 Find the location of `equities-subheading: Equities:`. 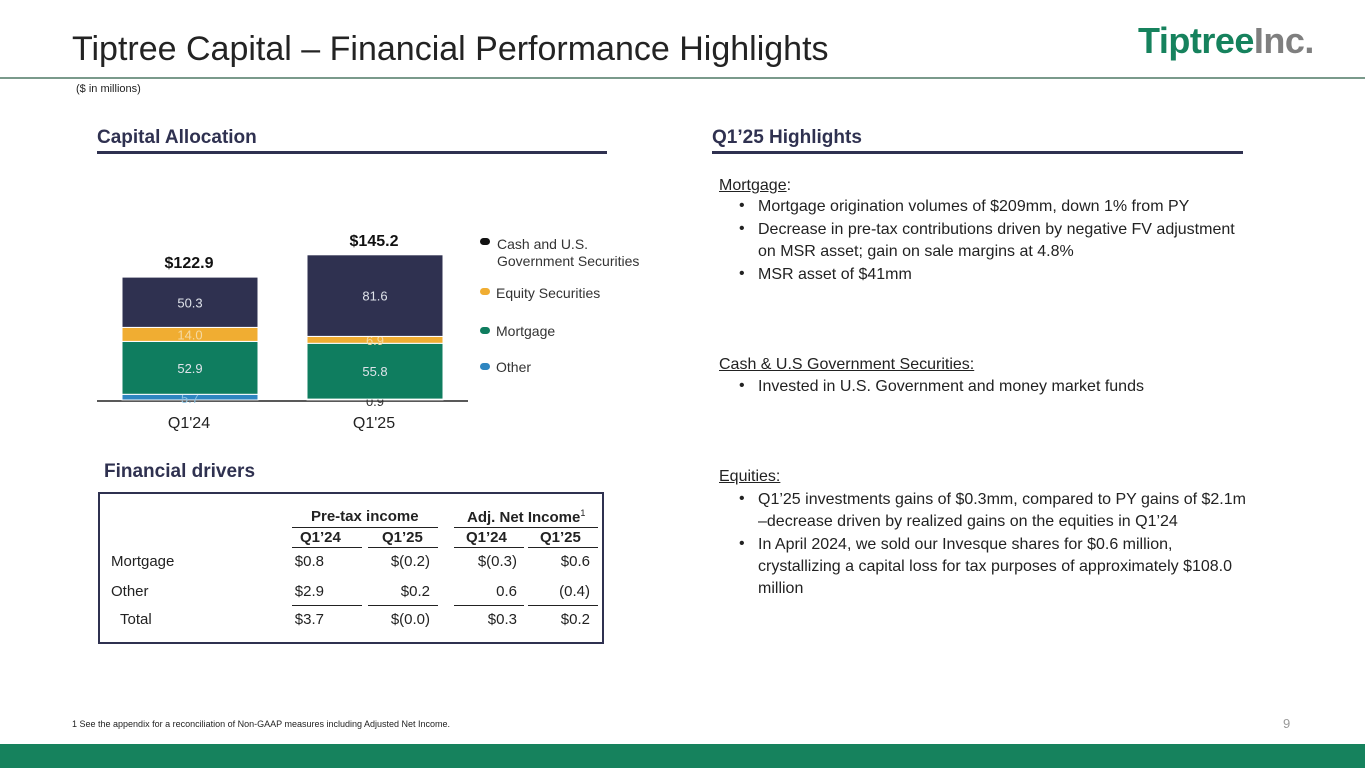

equities-subheading: Equities: is located at coordinates (750, 476).